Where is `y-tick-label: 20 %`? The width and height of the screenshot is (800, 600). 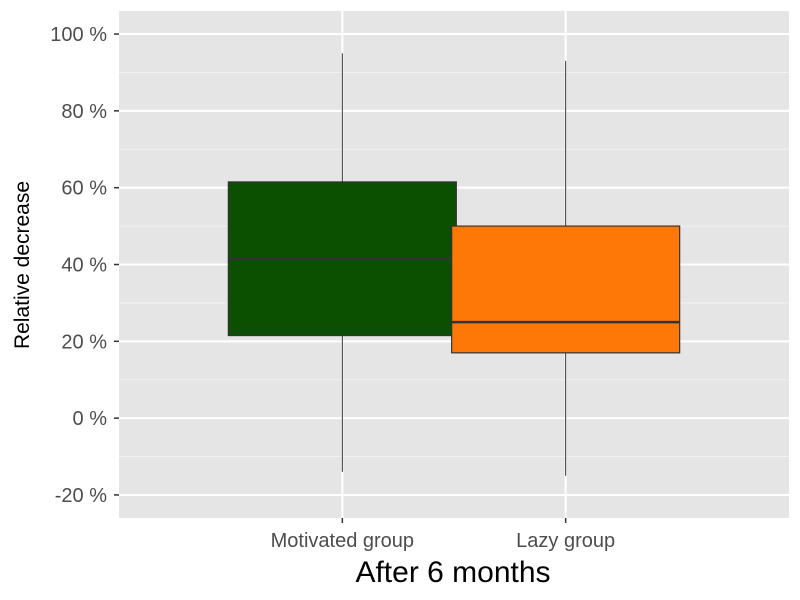 y-tick-label: 20 % is located at coordinates (84, 342).